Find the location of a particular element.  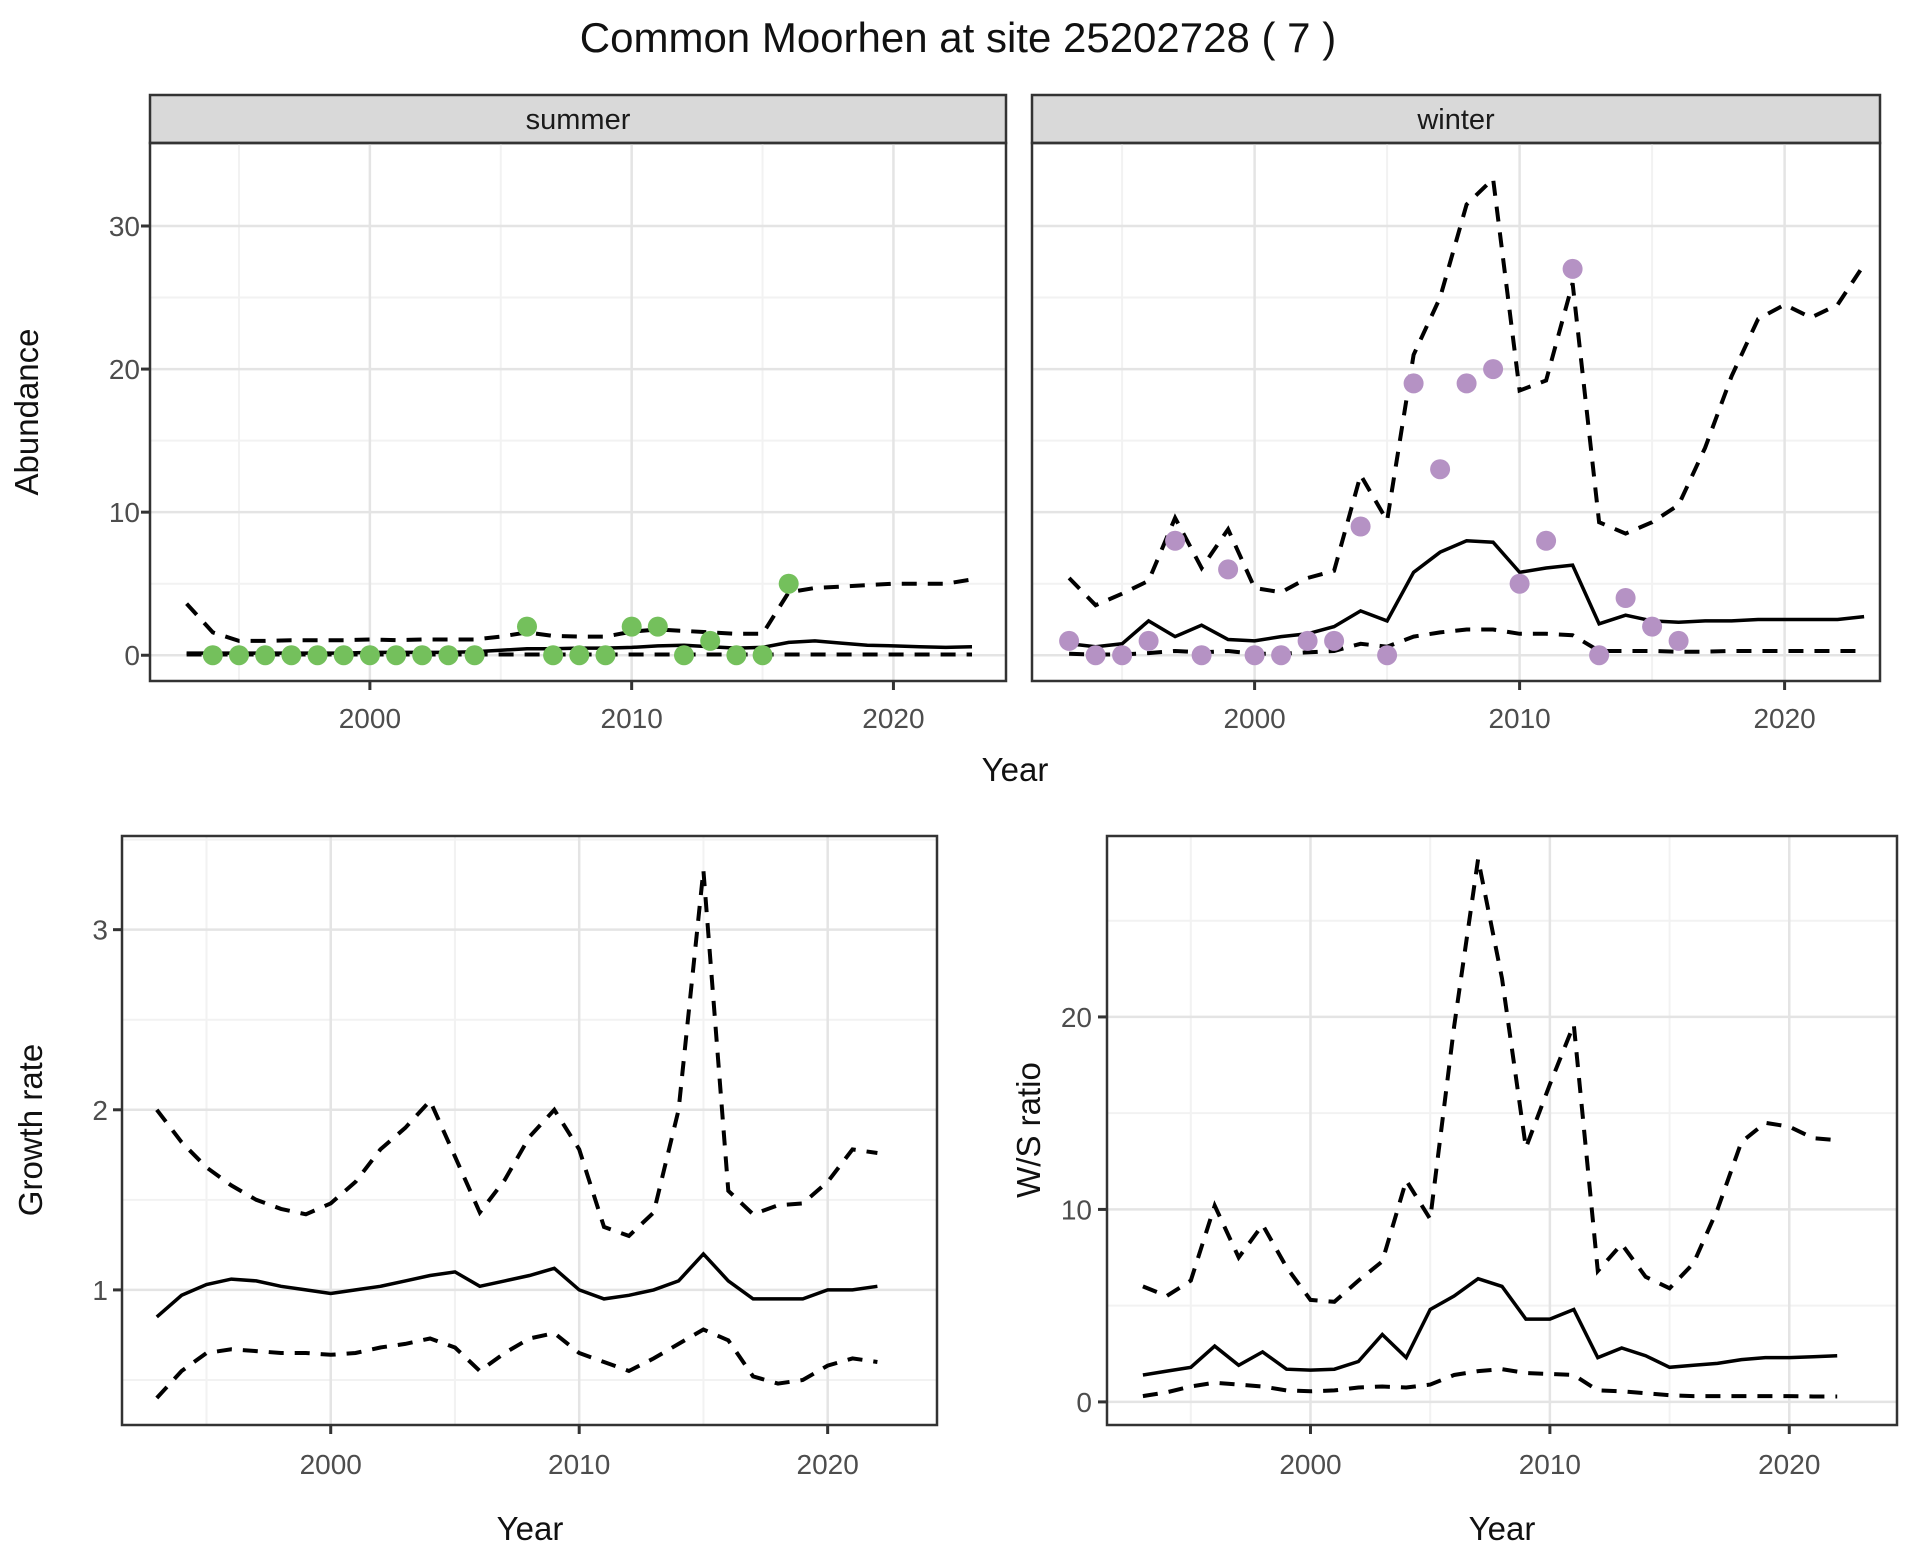

winter-x-tick-label: 2010 is located at coordinates (1519, 718).